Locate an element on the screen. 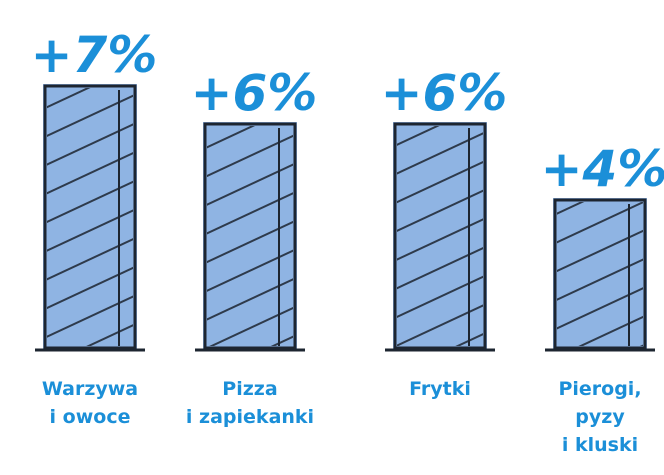 The height and width of the screenshot is (475, 664). category-label: Frytki is located at coordinates (440, 389).